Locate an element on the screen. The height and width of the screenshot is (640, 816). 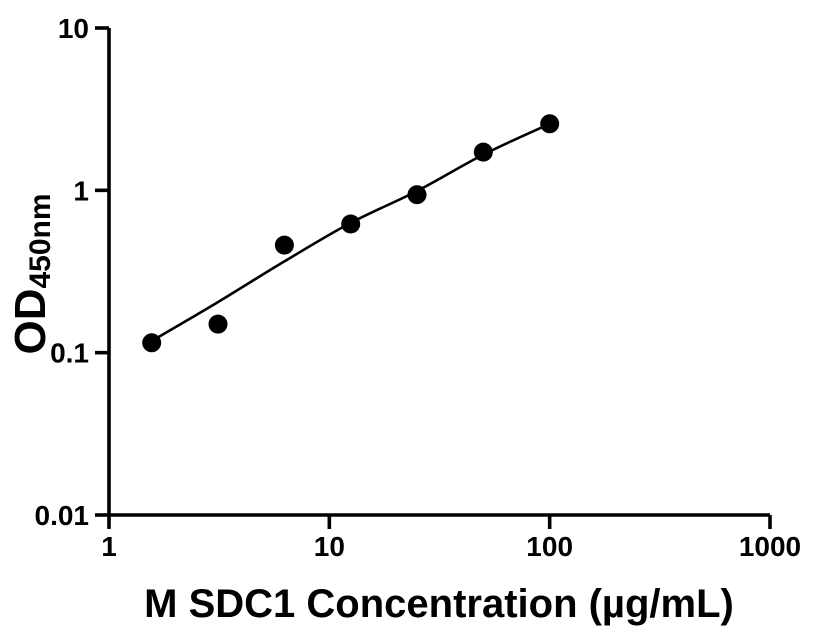
x-axis-title: M SDC1 Concentration (µg/mL) is located at coordinates (439, 604).